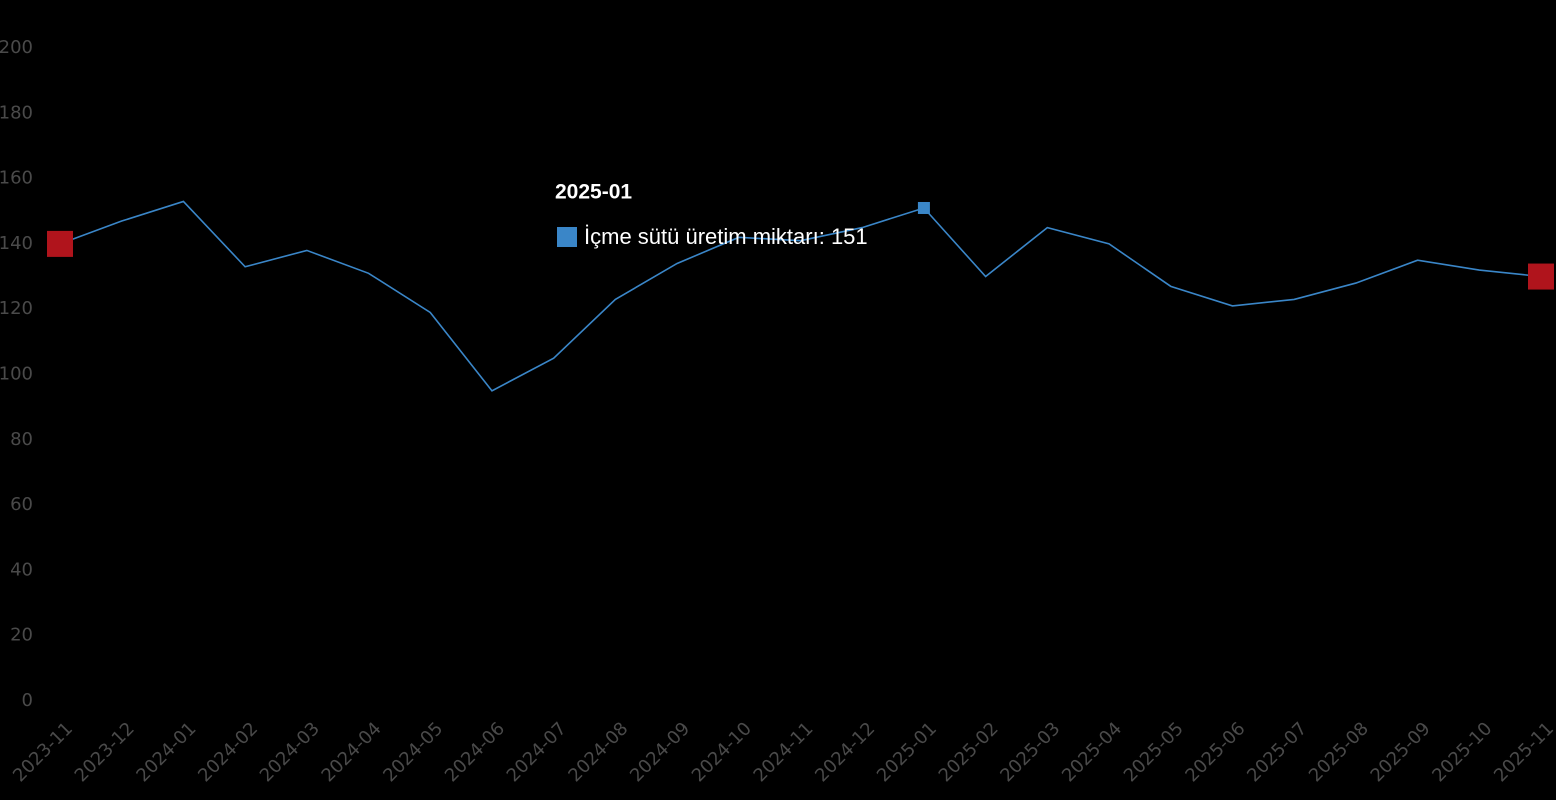  What do you see at coordinates (166, 752) in the screenshot?
I see `x-tick-label: 2024-01` at bounding box center [166, 752].